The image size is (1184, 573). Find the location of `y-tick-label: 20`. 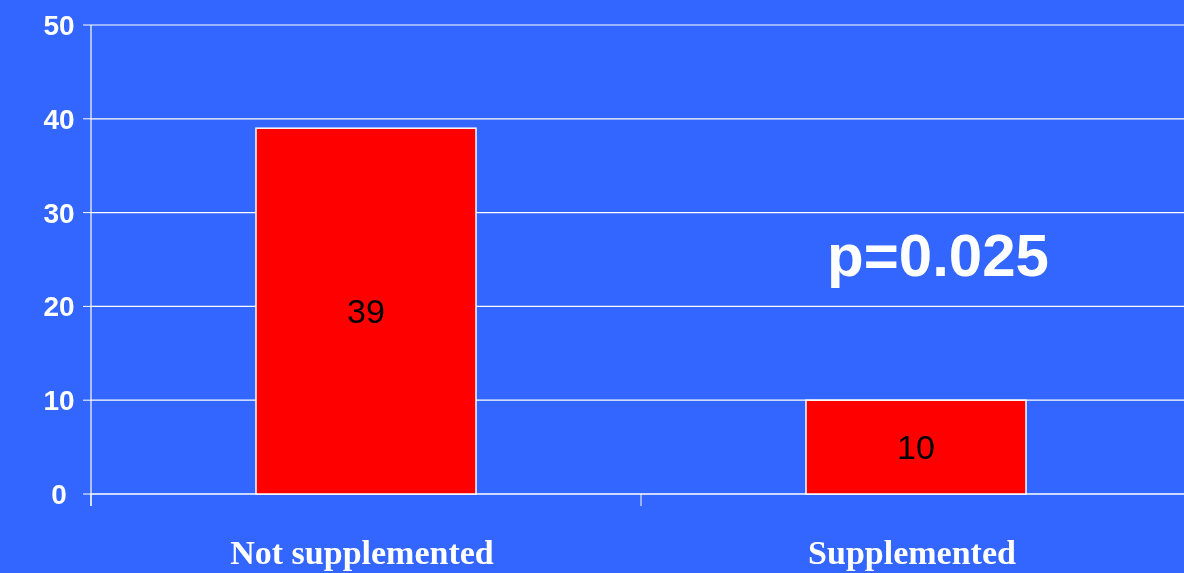

y-tick-label: 20 is located at coordinates (59, 307).